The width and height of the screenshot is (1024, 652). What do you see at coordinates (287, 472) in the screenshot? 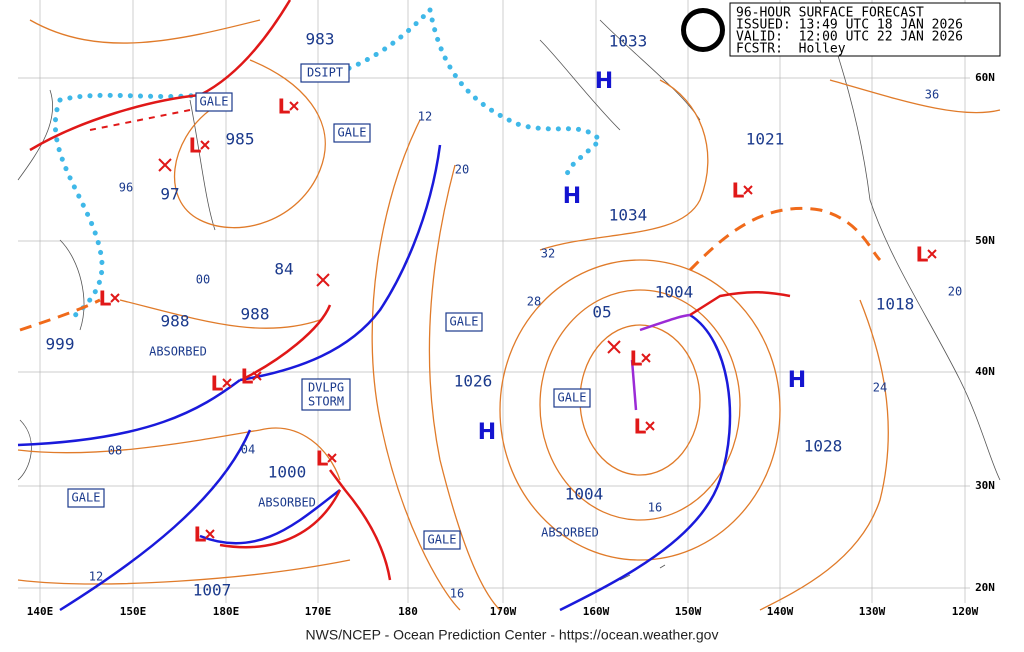
I see `pressure-label: 1000` at bounding box center [287, 472].